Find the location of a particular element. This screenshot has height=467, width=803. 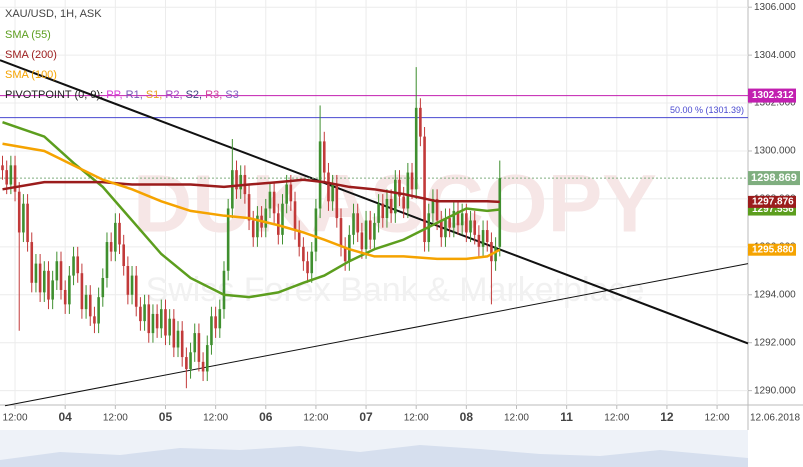

price-box-label: 1298.869 is located at coordinates (774, 178).